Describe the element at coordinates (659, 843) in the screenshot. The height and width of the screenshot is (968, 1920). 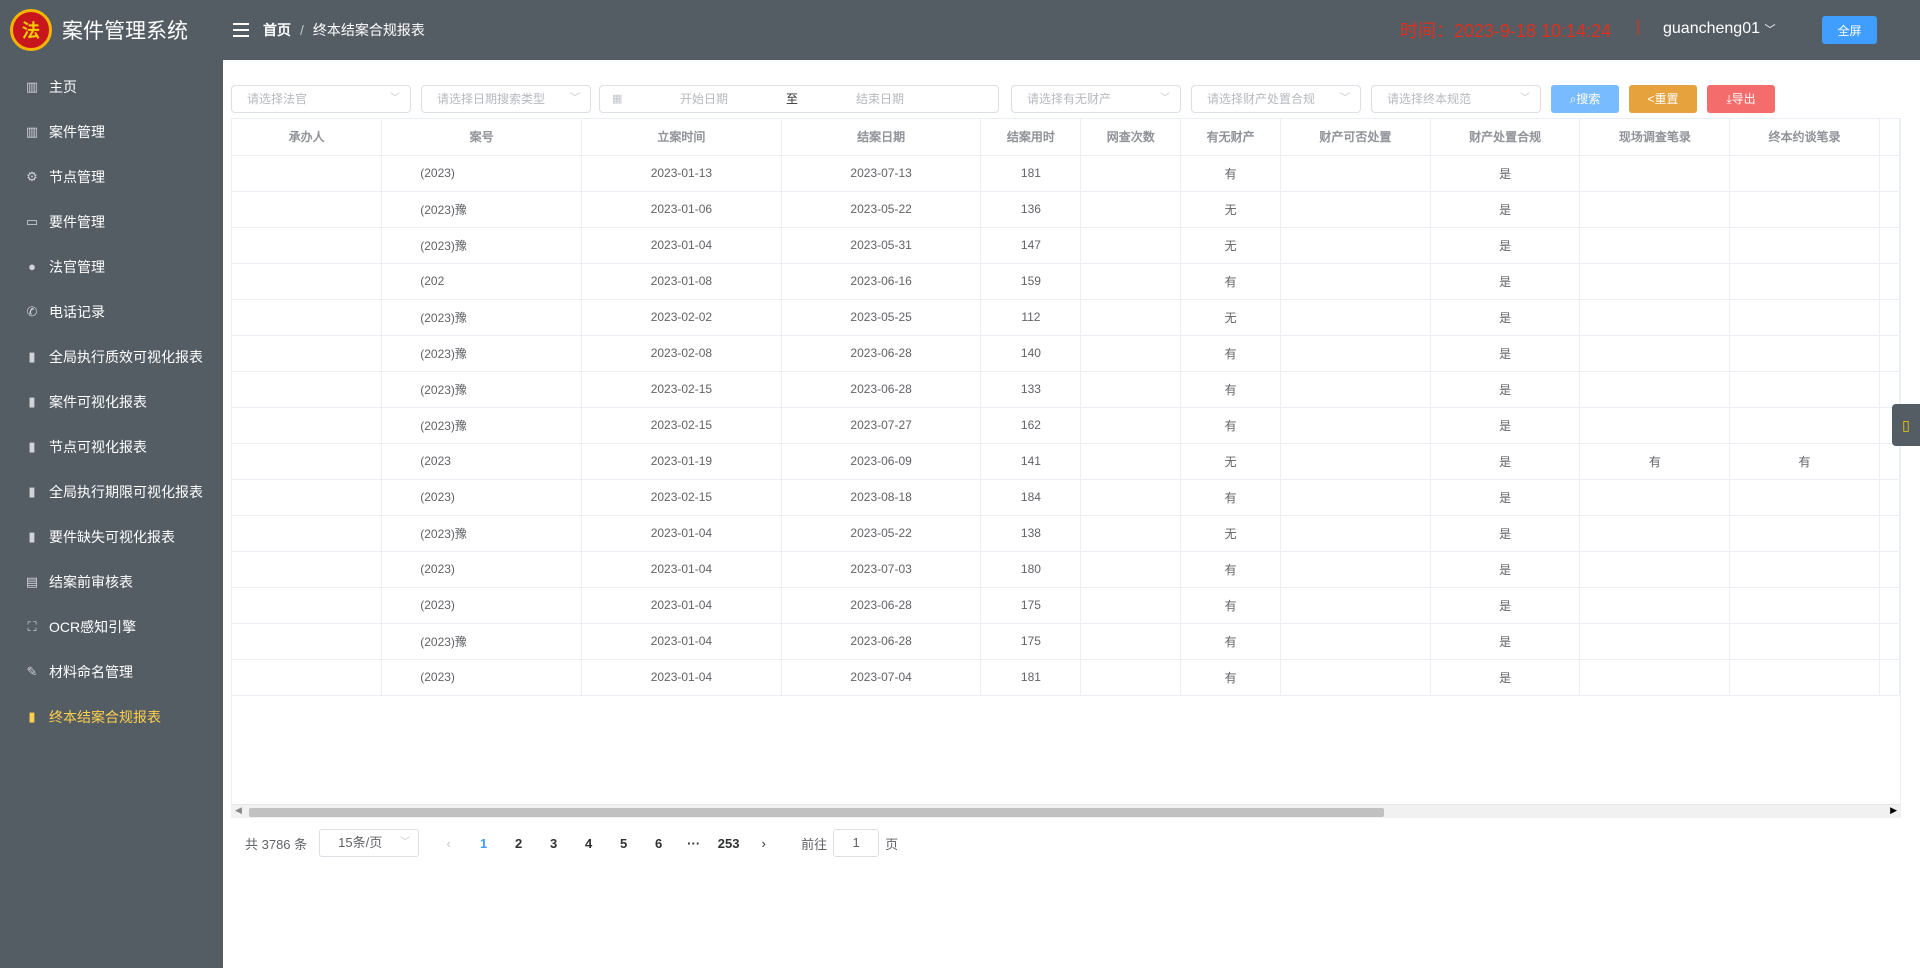
I see `page-number: 6` at that location.